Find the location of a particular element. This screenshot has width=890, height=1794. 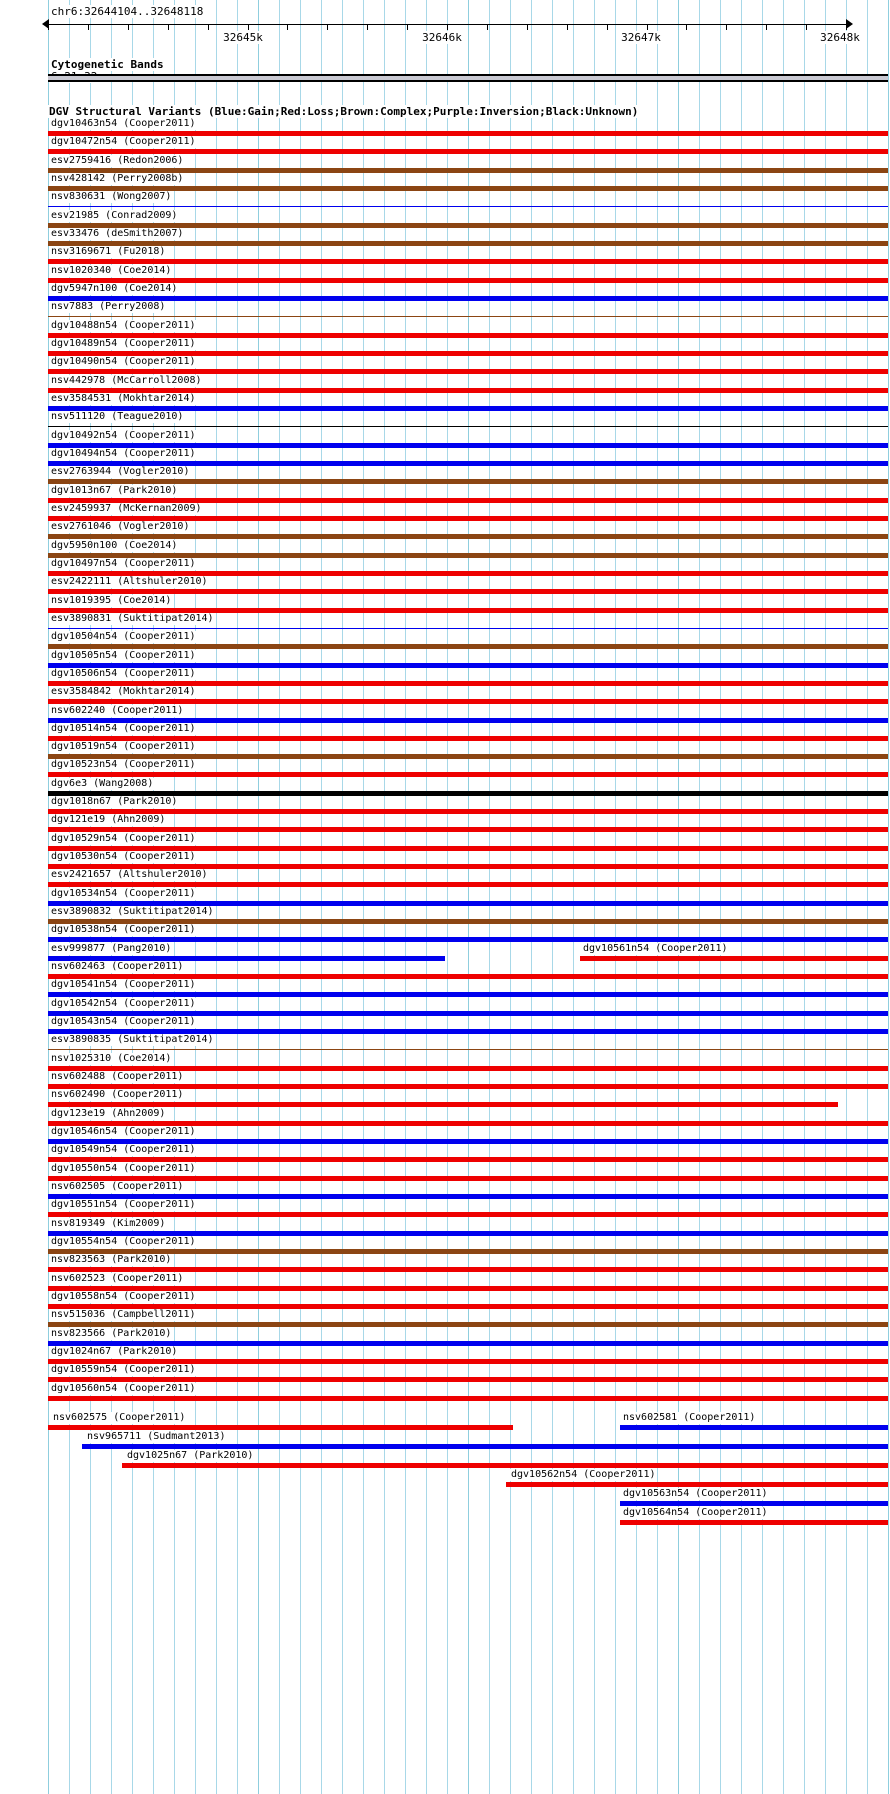

variant-row: dgv10463n54 (Cooper2011) is located at coordinates (445, 127).